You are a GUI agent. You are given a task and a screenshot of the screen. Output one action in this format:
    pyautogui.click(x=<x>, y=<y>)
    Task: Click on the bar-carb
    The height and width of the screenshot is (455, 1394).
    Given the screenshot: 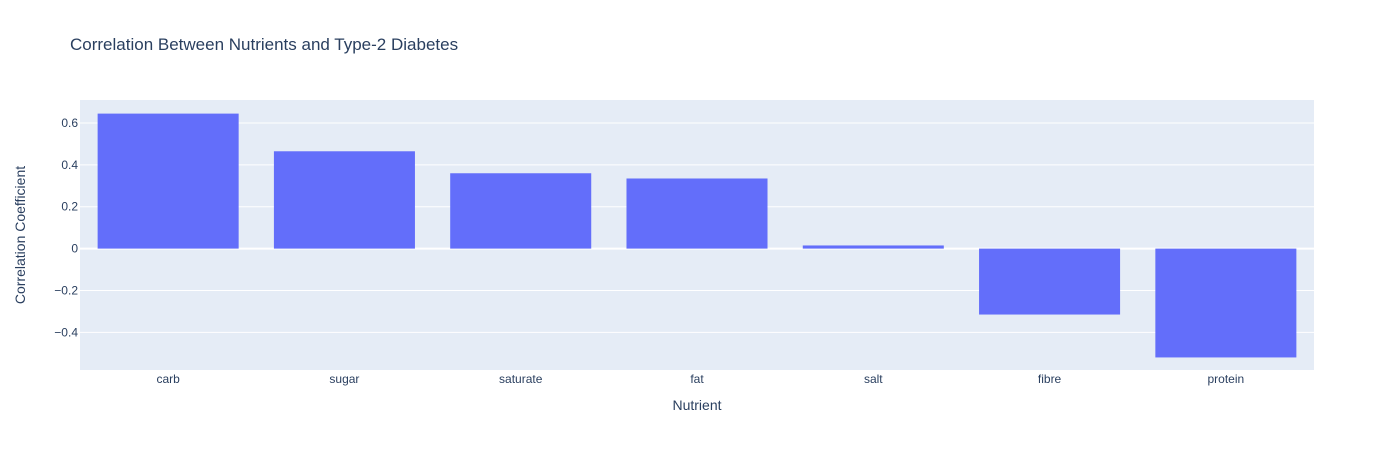 What is the action you would take?
    pyautogui.click(x=168, y=181)
    